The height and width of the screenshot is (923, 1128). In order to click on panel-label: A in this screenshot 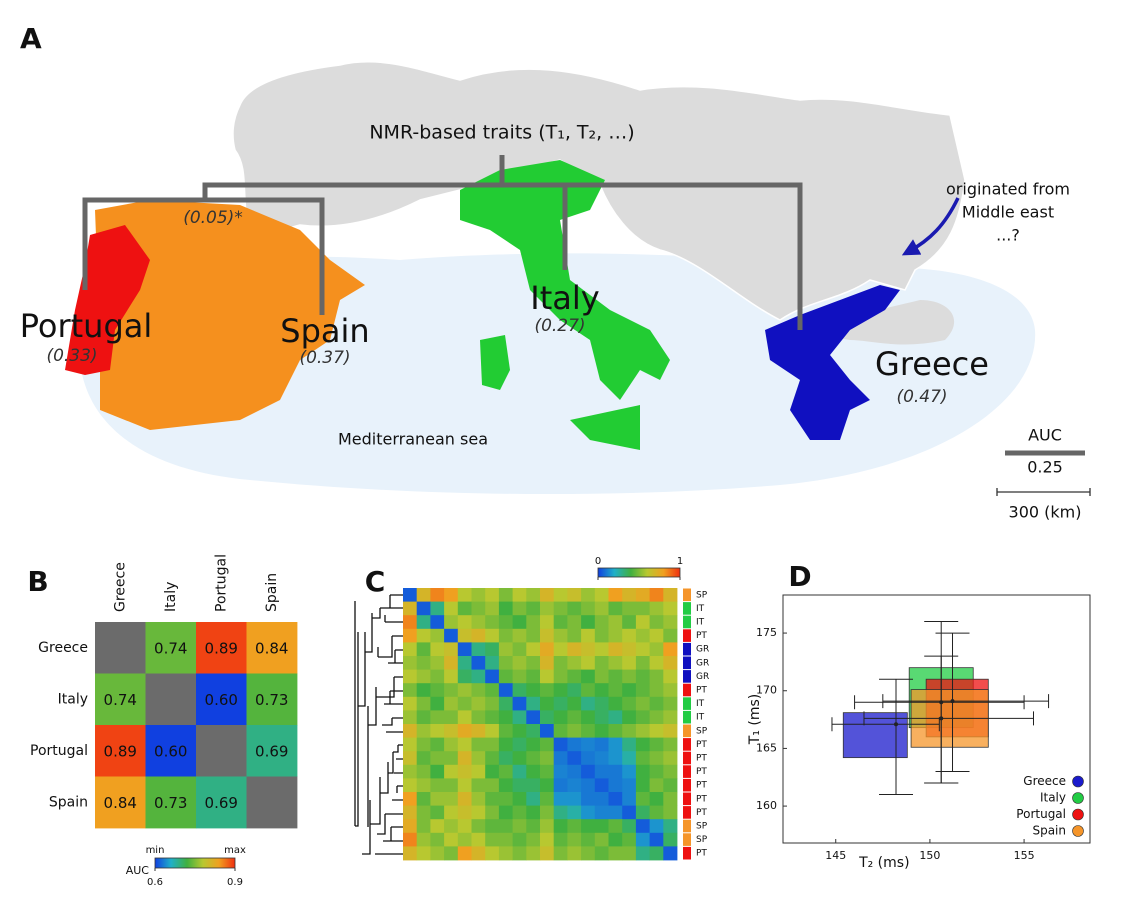, I will do `click(31, 38)`.